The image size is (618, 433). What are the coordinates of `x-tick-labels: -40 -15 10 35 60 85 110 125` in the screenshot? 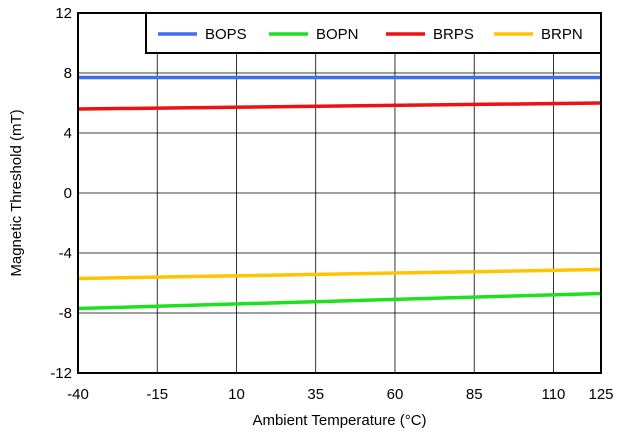 It's located at (340, 394).